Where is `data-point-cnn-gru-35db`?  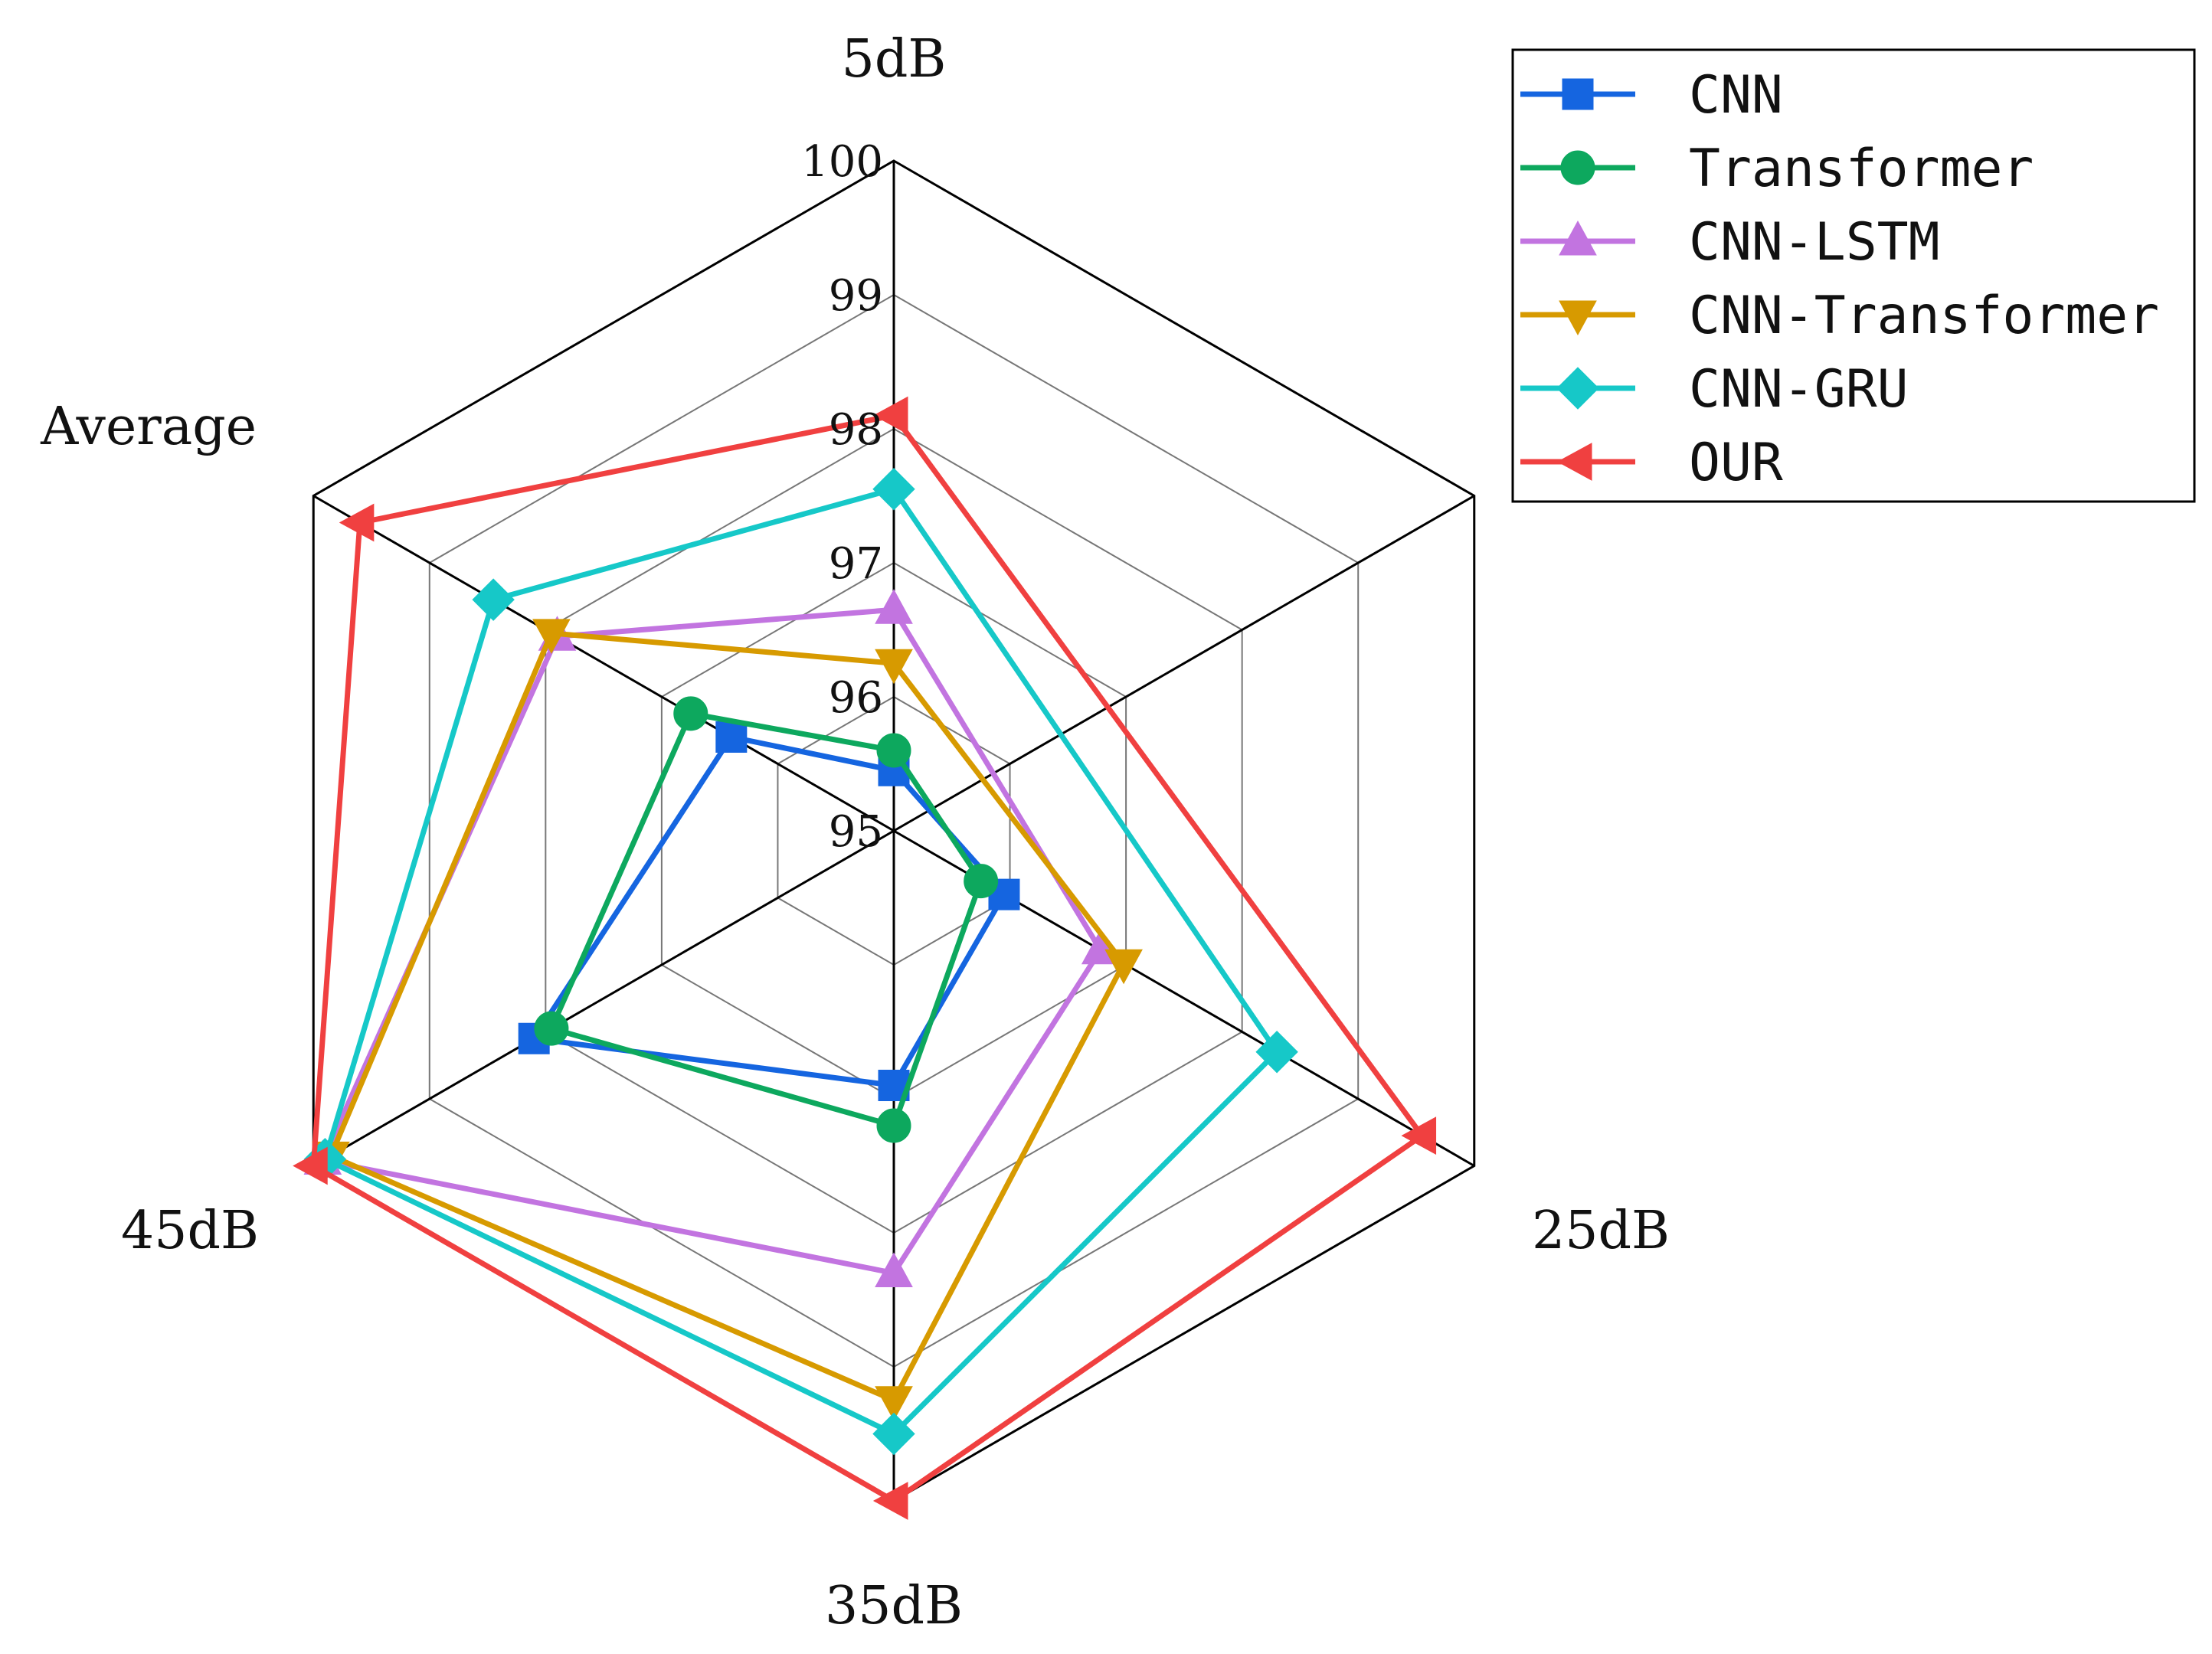
data-point-cnn-gru-35db is located at coordinates (894, 1434).